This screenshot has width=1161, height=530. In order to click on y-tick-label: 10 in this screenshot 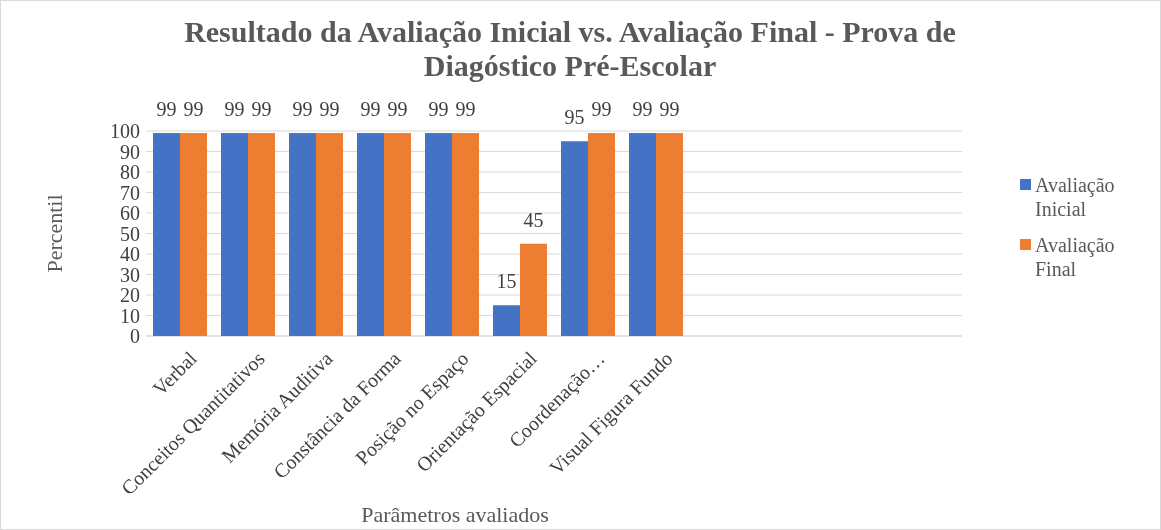, I will do `click(130, 315)`.